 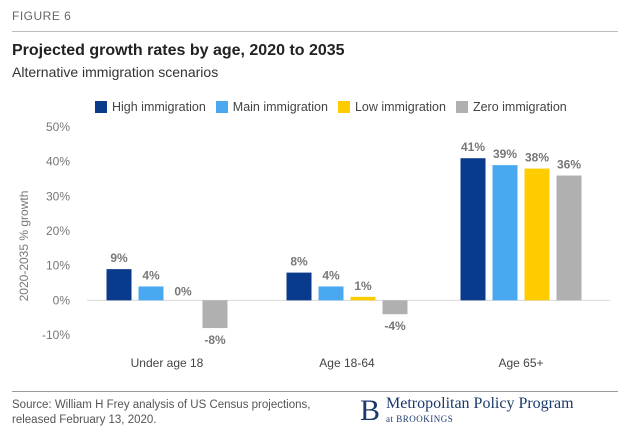 What do you see at coordinates (58, 196) in the screenshot?
I see `y-tick-label: 30%` at bounding box center [58, 196].